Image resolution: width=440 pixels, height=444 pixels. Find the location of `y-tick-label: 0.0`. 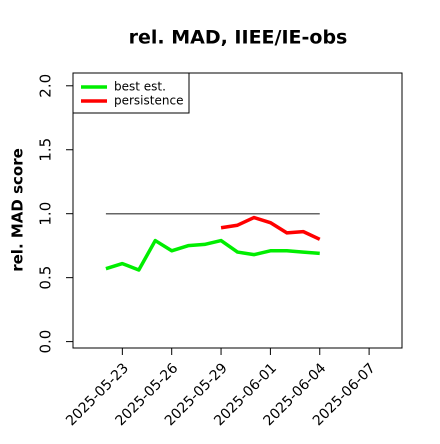

y-tick-label: 0.0 is located at coordinates (46, 342).